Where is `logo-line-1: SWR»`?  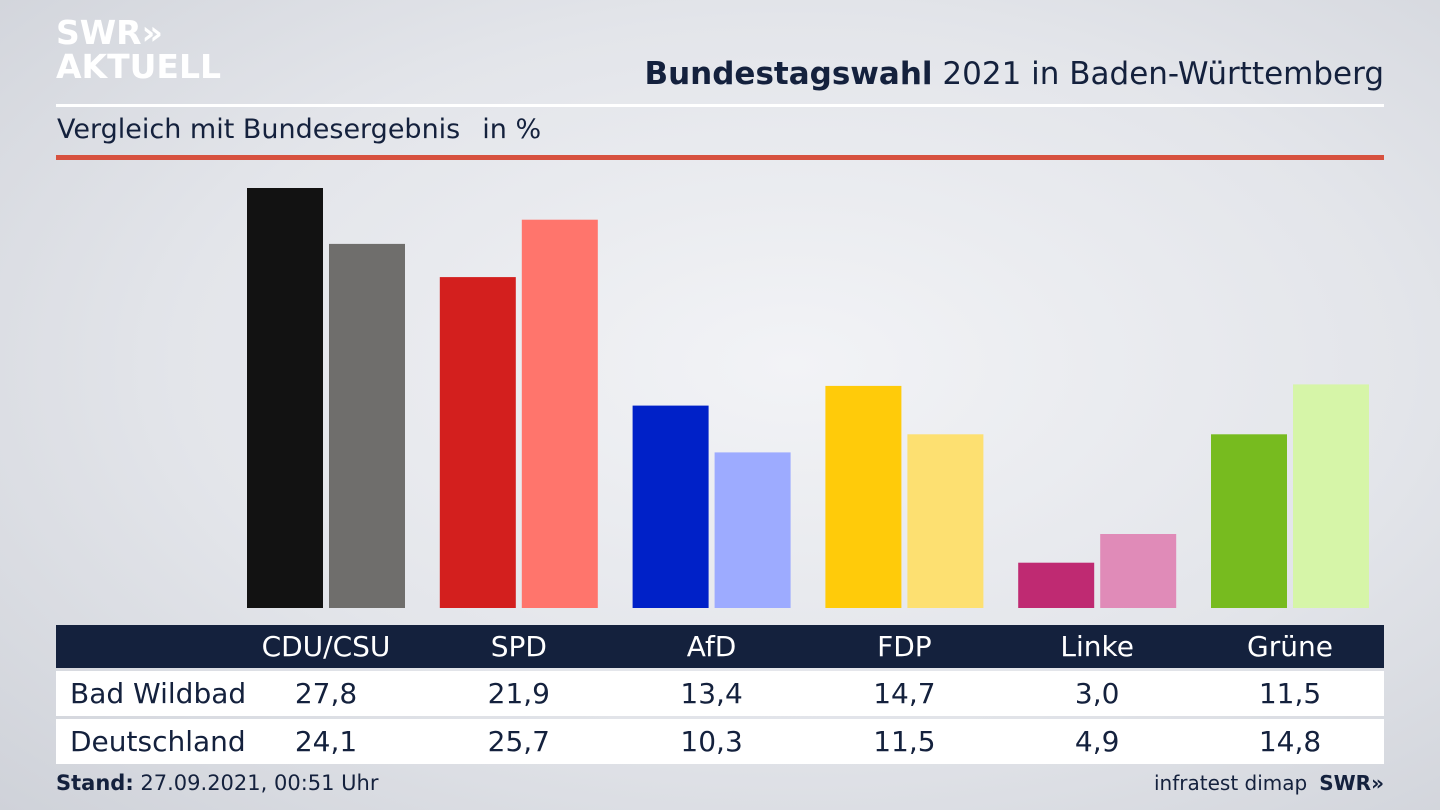 logo-line-1: SWR» is located at coordinates (109, 32).